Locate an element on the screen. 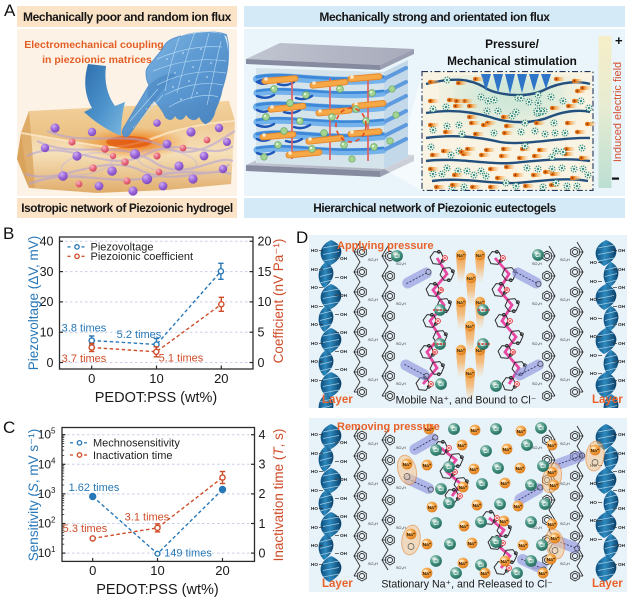 This screenshot has height=600, width=630. svg-text: Sensitivity (S, mV s⁻¹) is located at coordinates (33, 495).